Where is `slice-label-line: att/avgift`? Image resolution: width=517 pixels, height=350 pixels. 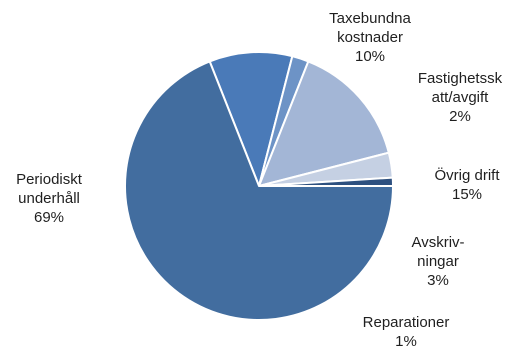
slice-label-line: att/avgift is located at coordinates (461, 97).